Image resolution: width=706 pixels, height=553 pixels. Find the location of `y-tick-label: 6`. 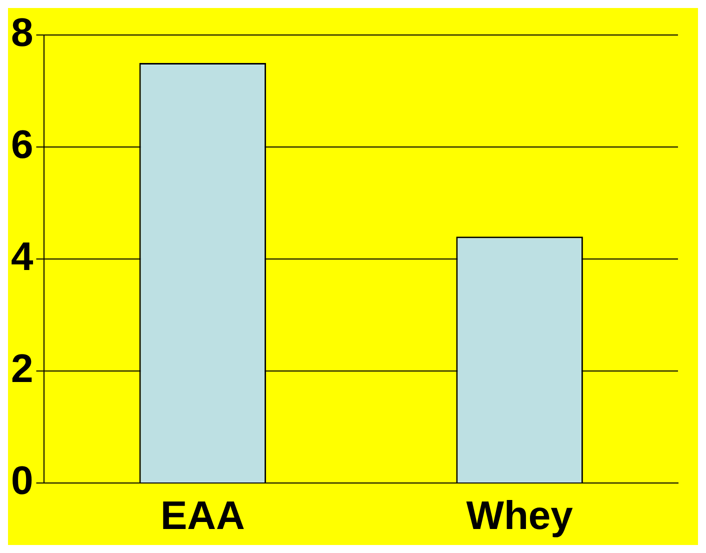

y-tick-label: 6 is located at coordinates (22, 145).